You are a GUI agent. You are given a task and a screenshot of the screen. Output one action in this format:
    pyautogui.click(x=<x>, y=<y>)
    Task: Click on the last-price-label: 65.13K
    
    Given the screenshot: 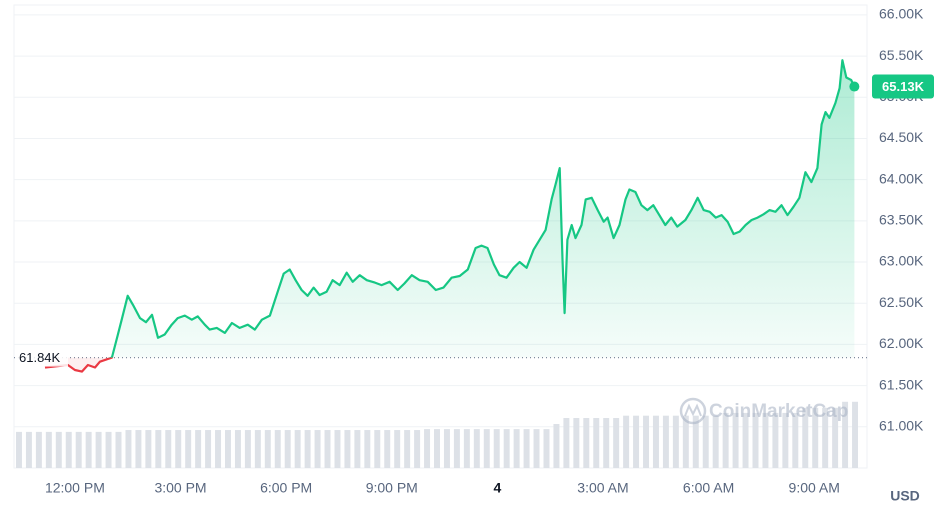 What is the action you would take?
    pyautogui.click(x=903, y=86)
    